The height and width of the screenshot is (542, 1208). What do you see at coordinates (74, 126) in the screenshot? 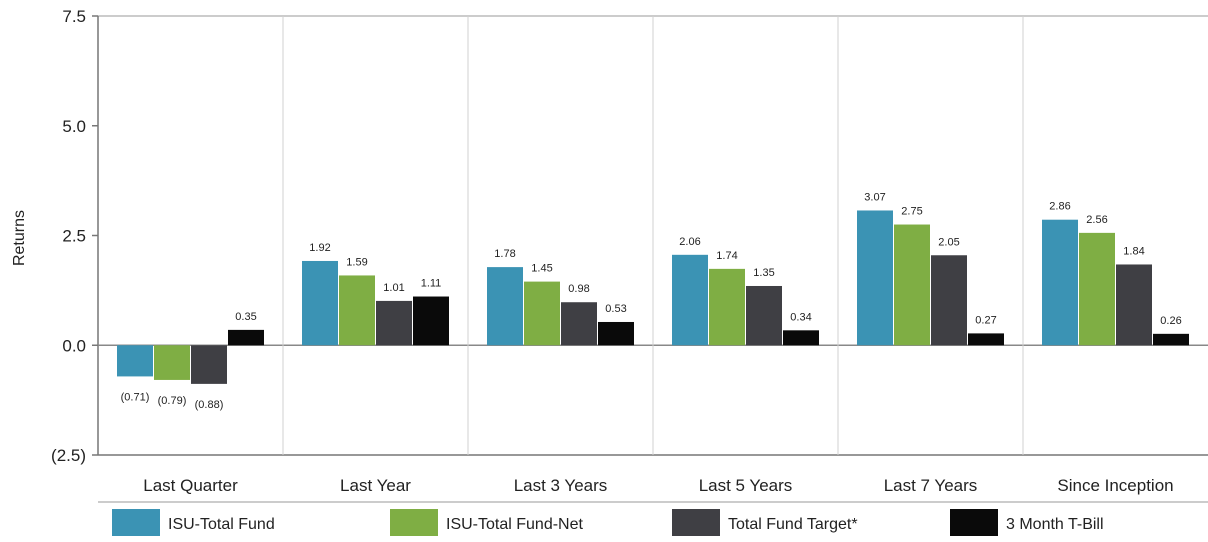
I see `y-tick-label: 5.0` at bounding box center [74, 126].